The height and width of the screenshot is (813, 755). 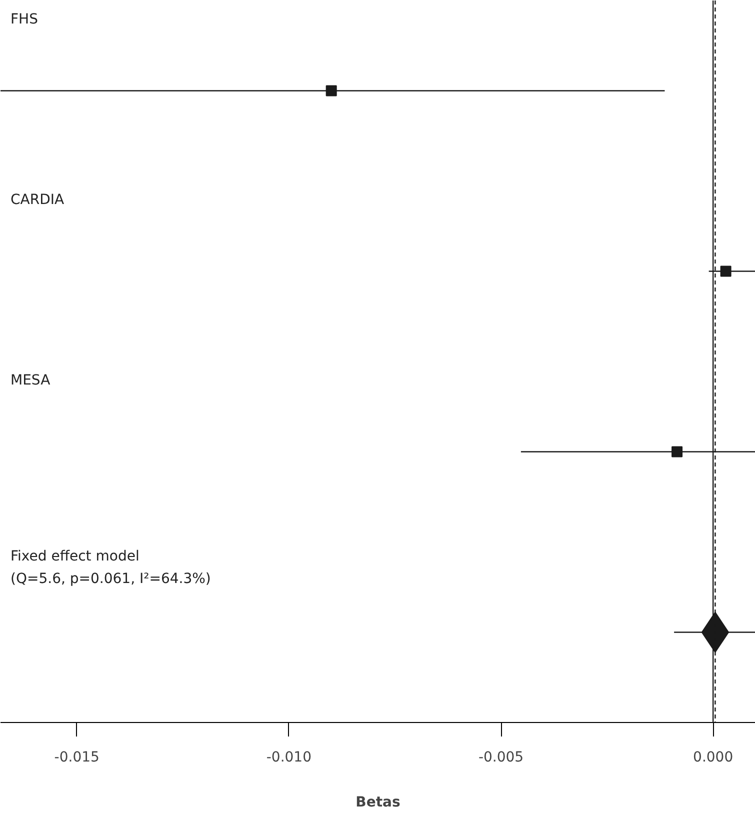 What do you see at coordinates (501, 758) in the screenshot?
I see `x-tick-label: -0.005` at bounding box center [501, 758].